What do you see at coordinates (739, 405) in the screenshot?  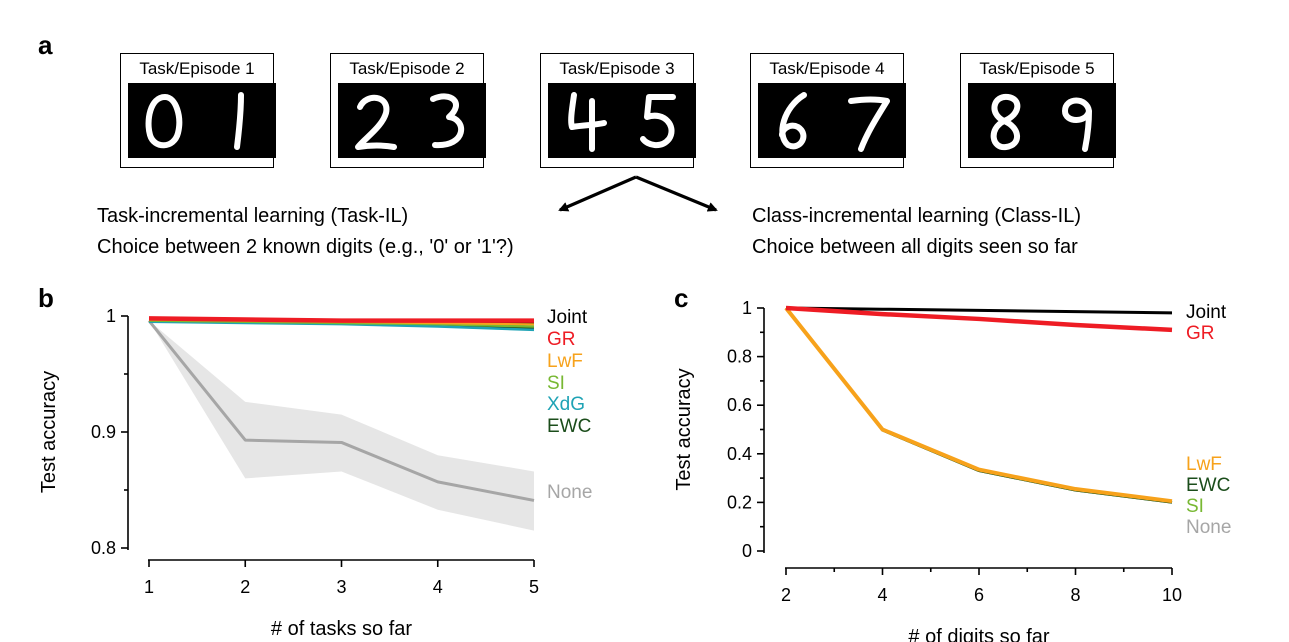 I see `y-tick-label: 0.6` at bounding box center [739, 405].